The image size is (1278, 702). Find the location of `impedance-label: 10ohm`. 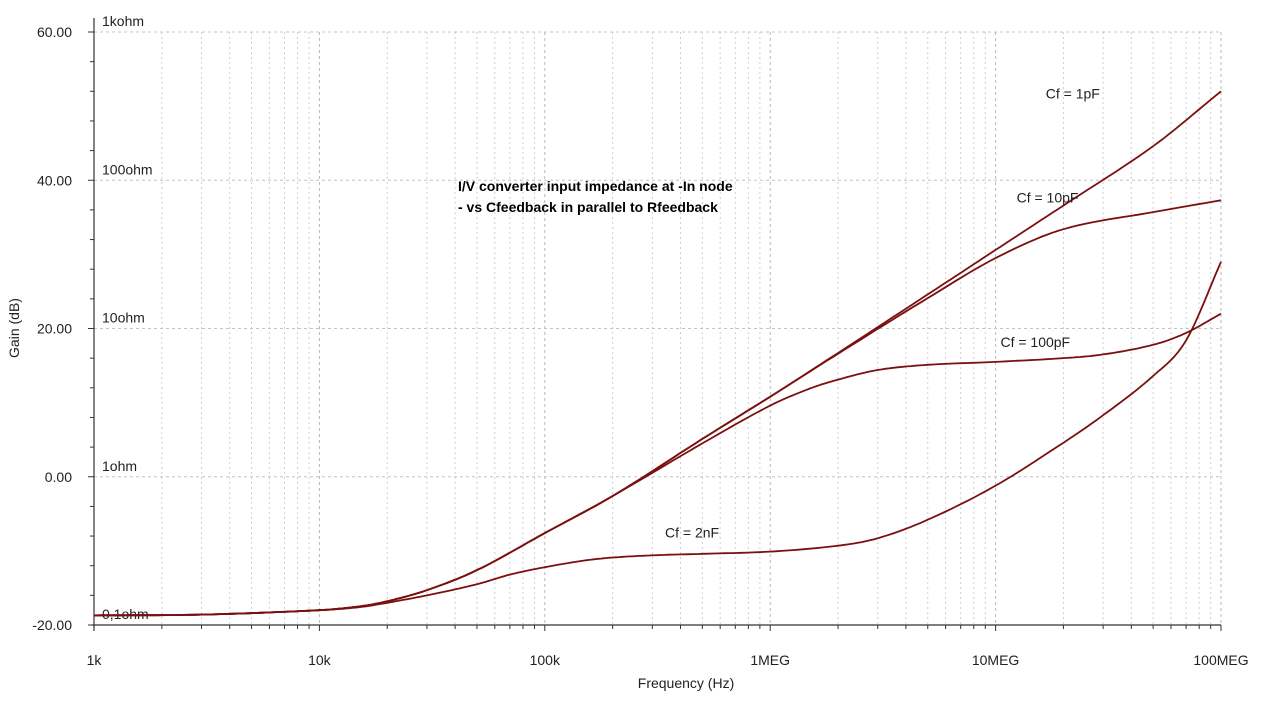

impedance-label: 10ohm is located at coordinates (123, 318).